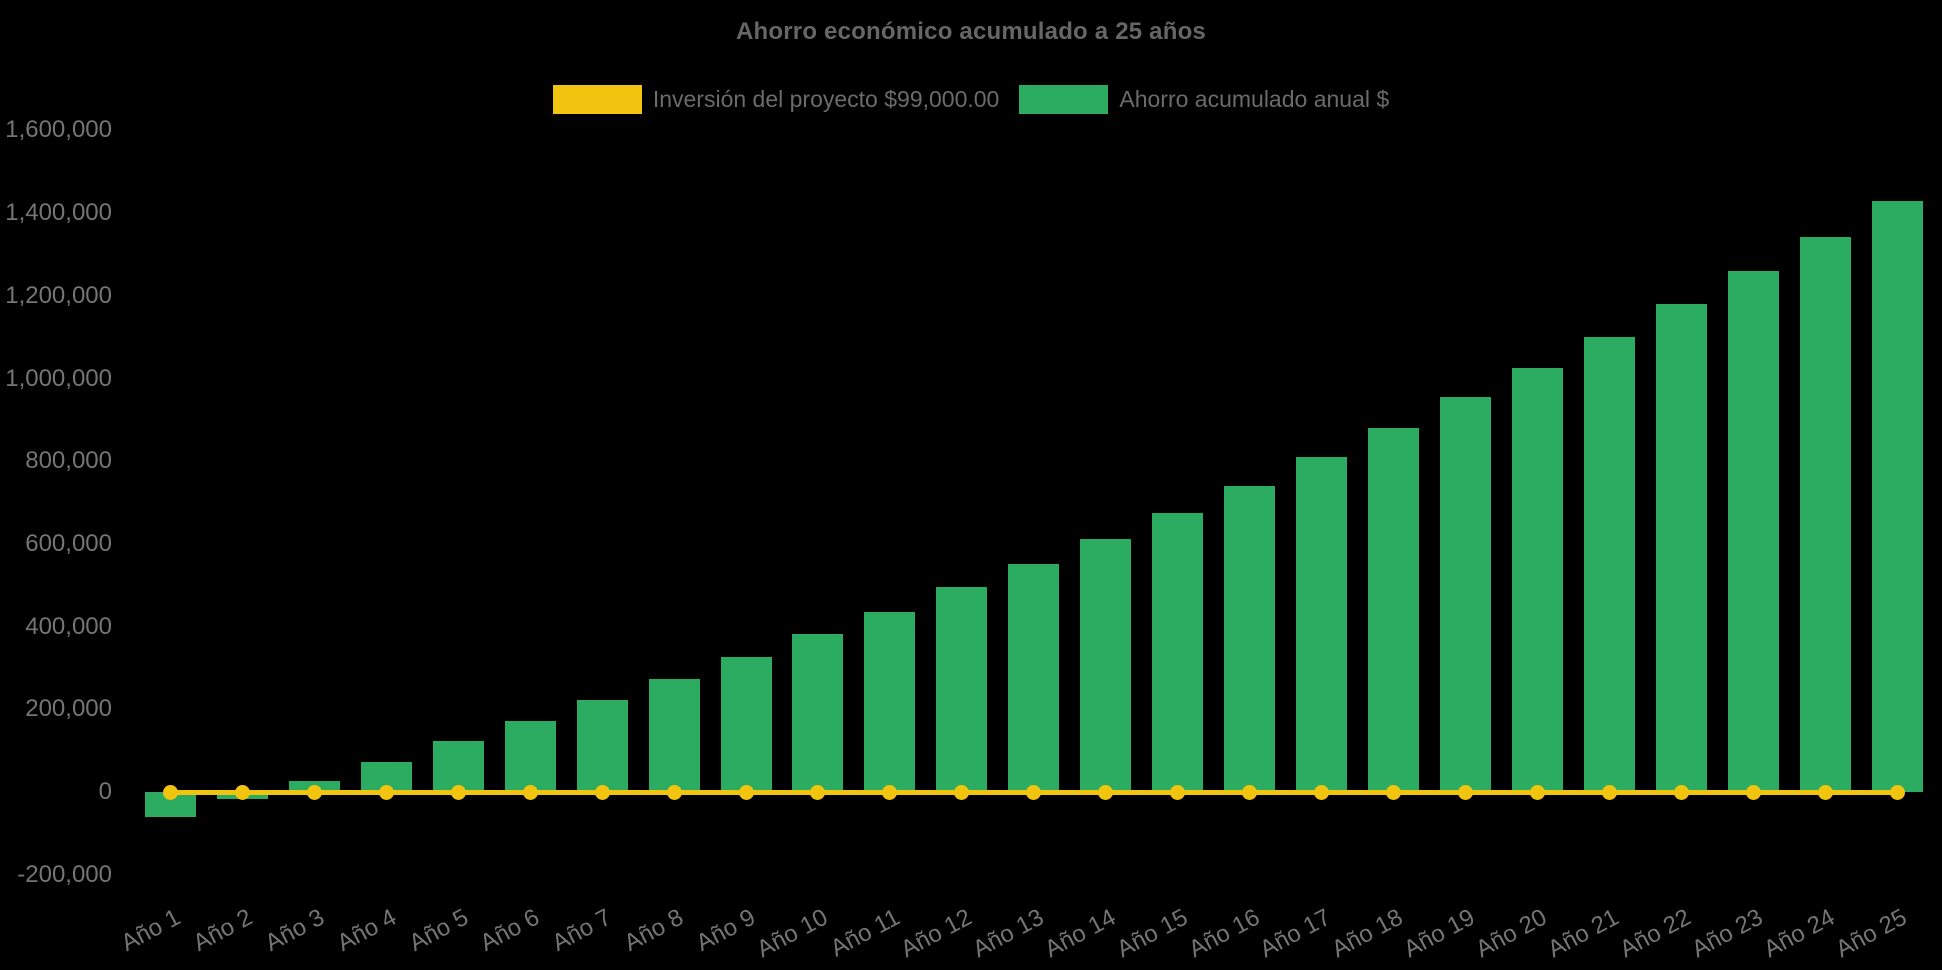 This screenshot has height=970, width=1942. Describe the element at coordinates (1105, 665) in the screenshot. I see `bar-año-14` at that location.